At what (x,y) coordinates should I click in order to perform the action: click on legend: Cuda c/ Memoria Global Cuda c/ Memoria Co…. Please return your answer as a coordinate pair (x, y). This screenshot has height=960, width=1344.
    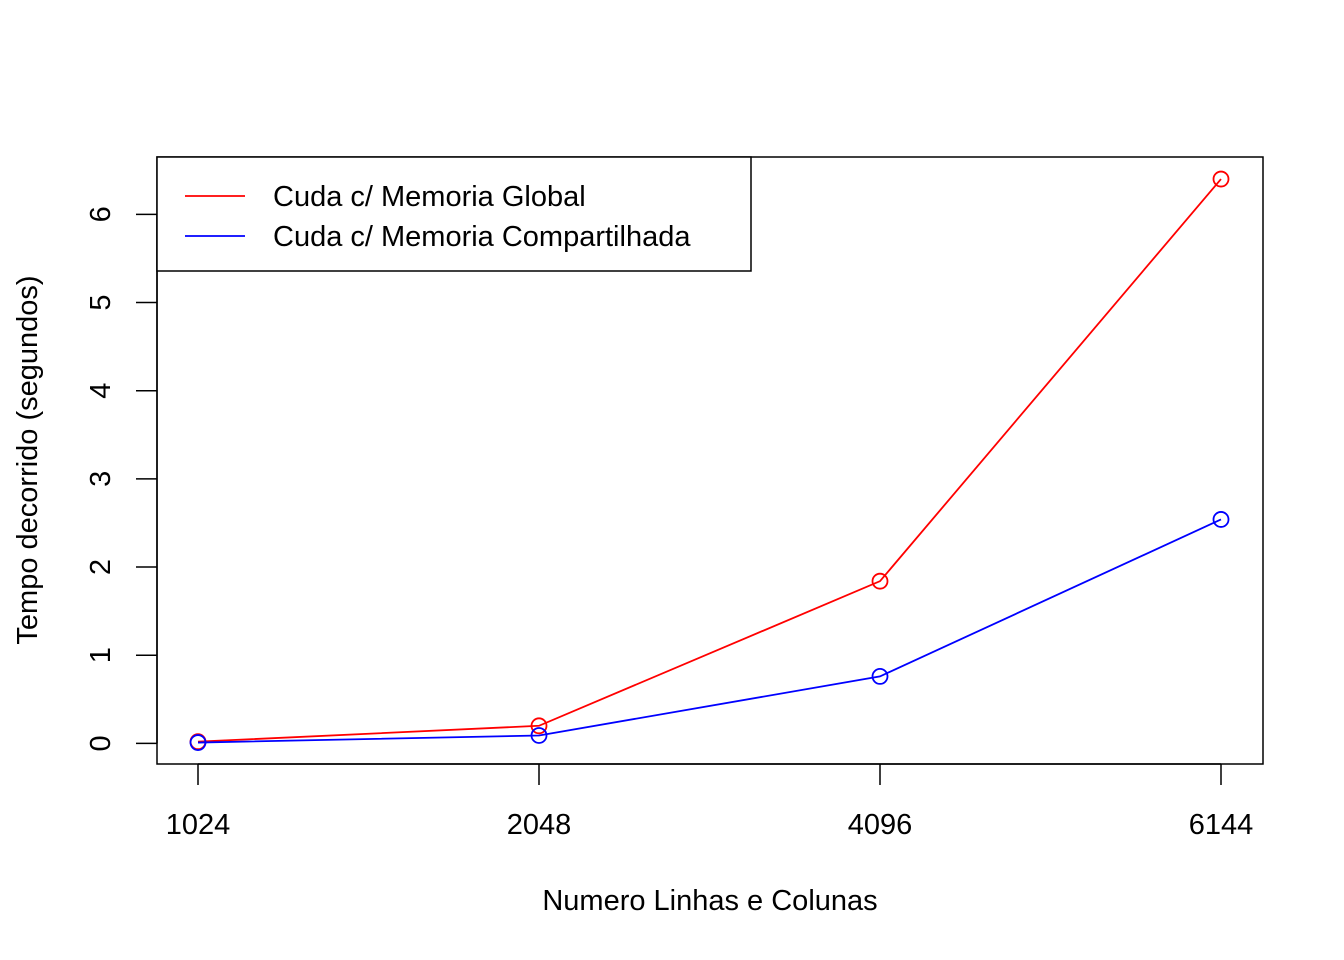
    Looking at the image, I should click on (454, 214).